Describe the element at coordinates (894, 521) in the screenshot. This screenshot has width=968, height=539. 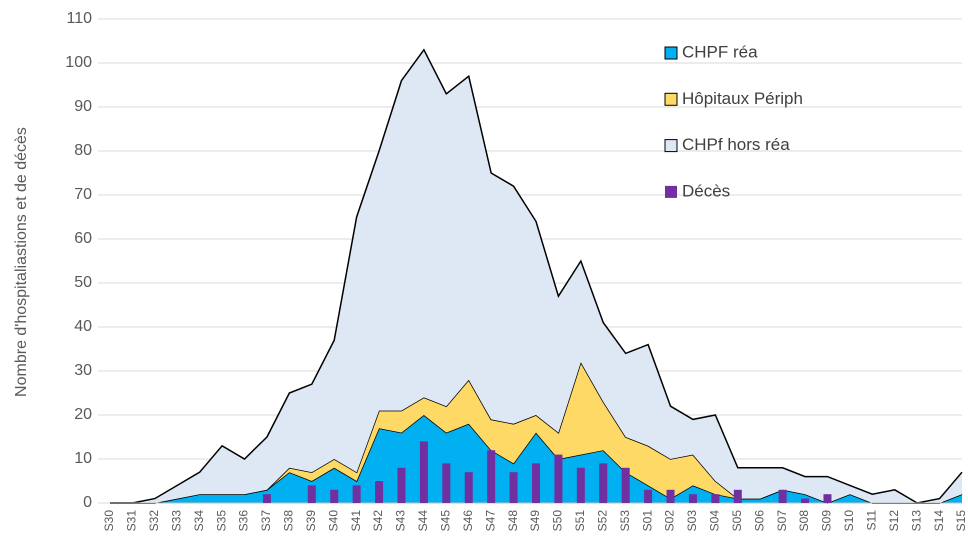
I see `x-tick-label: S12` at that location.